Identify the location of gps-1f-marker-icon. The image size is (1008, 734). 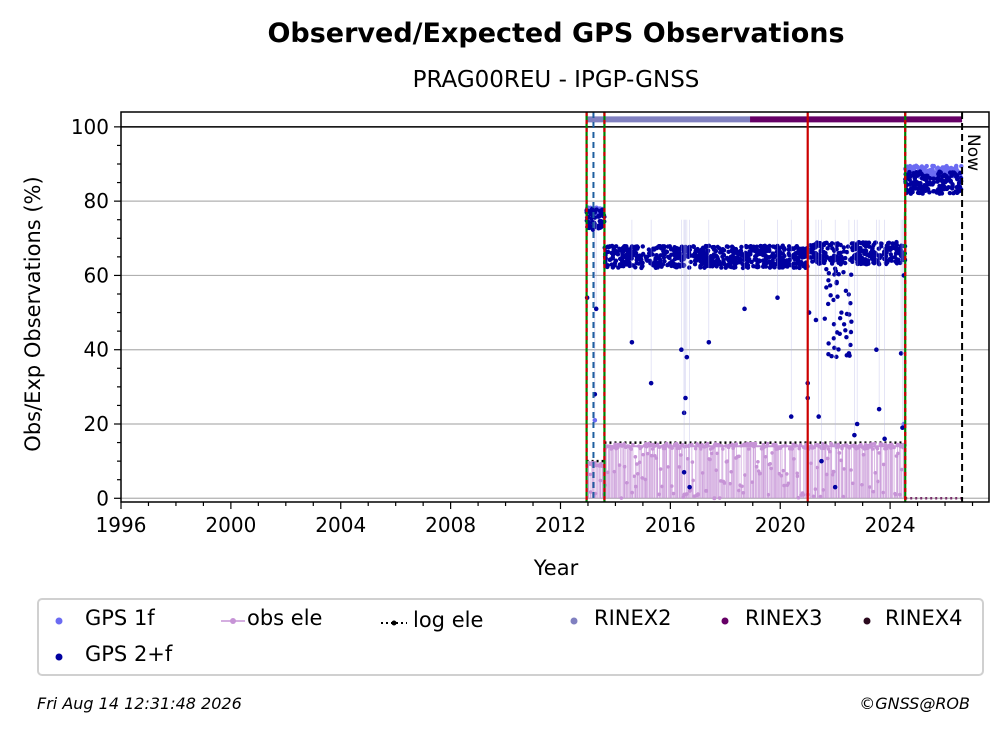
(59, 621).